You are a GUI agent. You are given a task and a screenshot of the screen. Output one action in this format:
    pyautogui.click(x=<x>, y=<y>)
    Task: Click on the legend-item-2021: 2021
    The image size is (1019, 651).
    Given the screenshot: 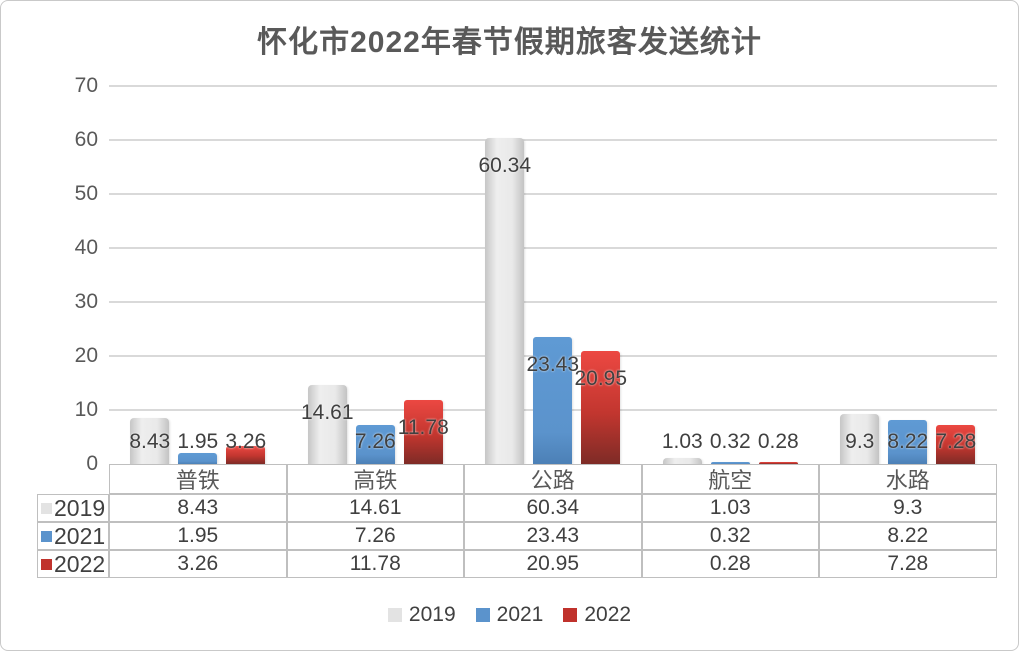 What is the action you would take?
    pyautogui.click(x=509, y=615)
    